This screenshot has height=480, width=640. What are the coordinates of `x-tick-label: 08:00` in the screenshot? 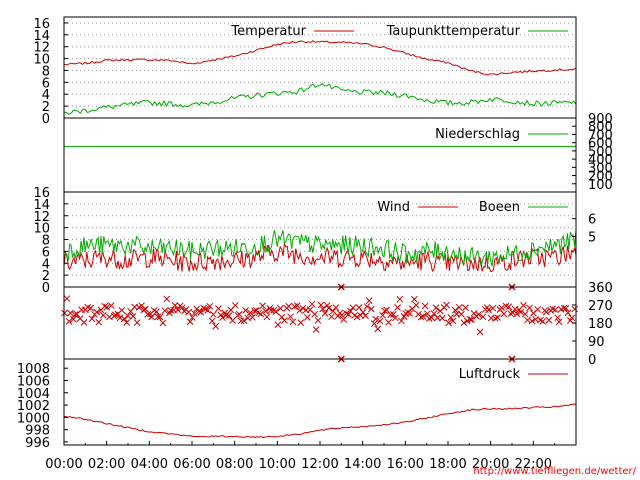 It's located at (234, 464).